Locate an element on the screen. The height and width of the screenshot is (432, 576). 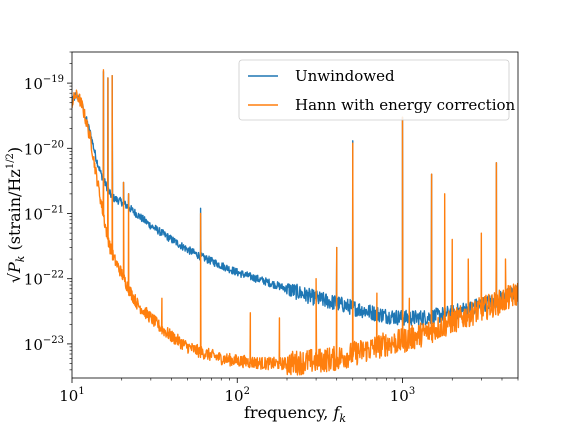
legend: Unwindowed Hann with energy correction is located at coordinates (377, 90).